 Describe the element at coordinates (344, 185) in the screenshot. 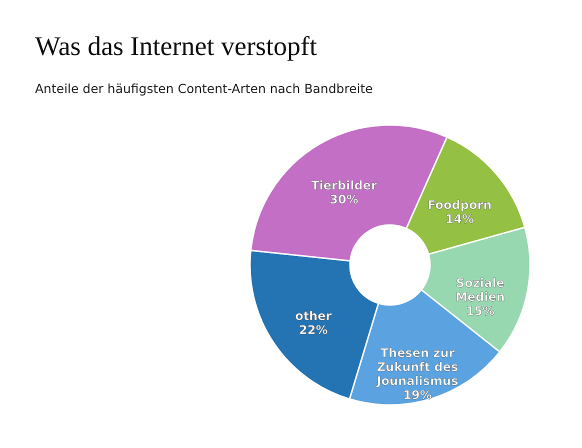

I see `slice-label: Tierbilder` at that location.